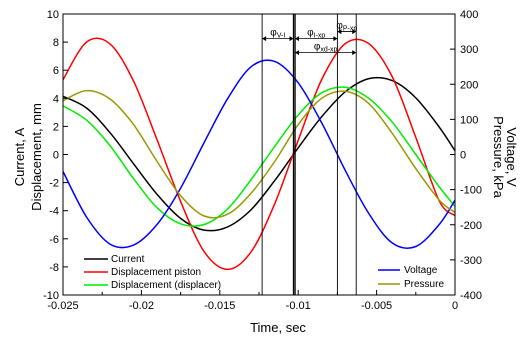 This screenshot has height=339, width=528. Describe the element at coordinates (56, 71) in the screenshot. I see `y-left-tick-label: 6` at that location.